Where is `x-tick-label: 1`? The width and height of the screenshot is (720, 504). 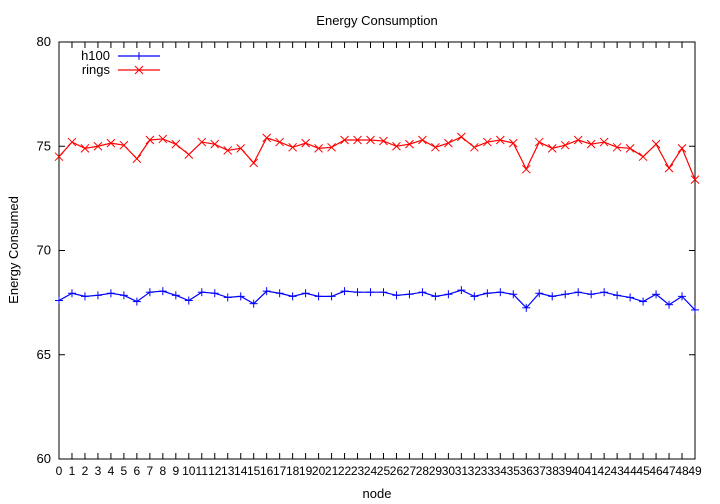
x-tick-label: 1 is located at coordinates (72, 471).